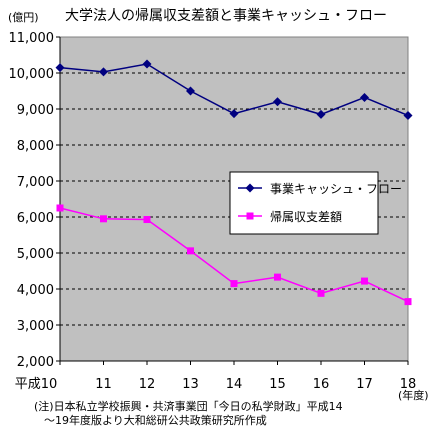  What do you see at coordinates (190, 384) in the screenshot?
I see `x-tick-label: 13` at bounding box center [190, 384].